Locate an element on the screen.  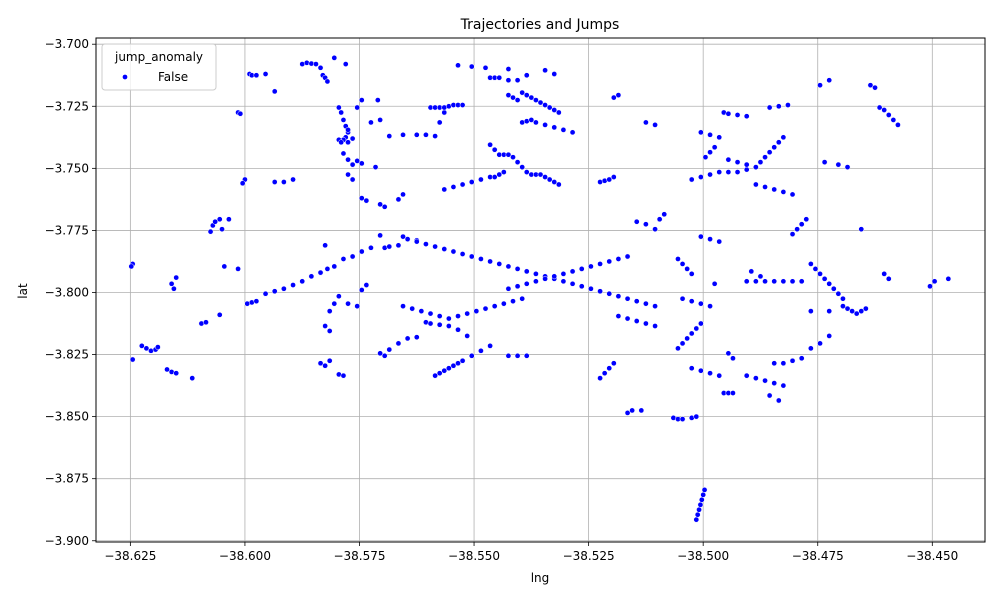
x-tick-label: −38.575 is located at coordinates (359, 556).